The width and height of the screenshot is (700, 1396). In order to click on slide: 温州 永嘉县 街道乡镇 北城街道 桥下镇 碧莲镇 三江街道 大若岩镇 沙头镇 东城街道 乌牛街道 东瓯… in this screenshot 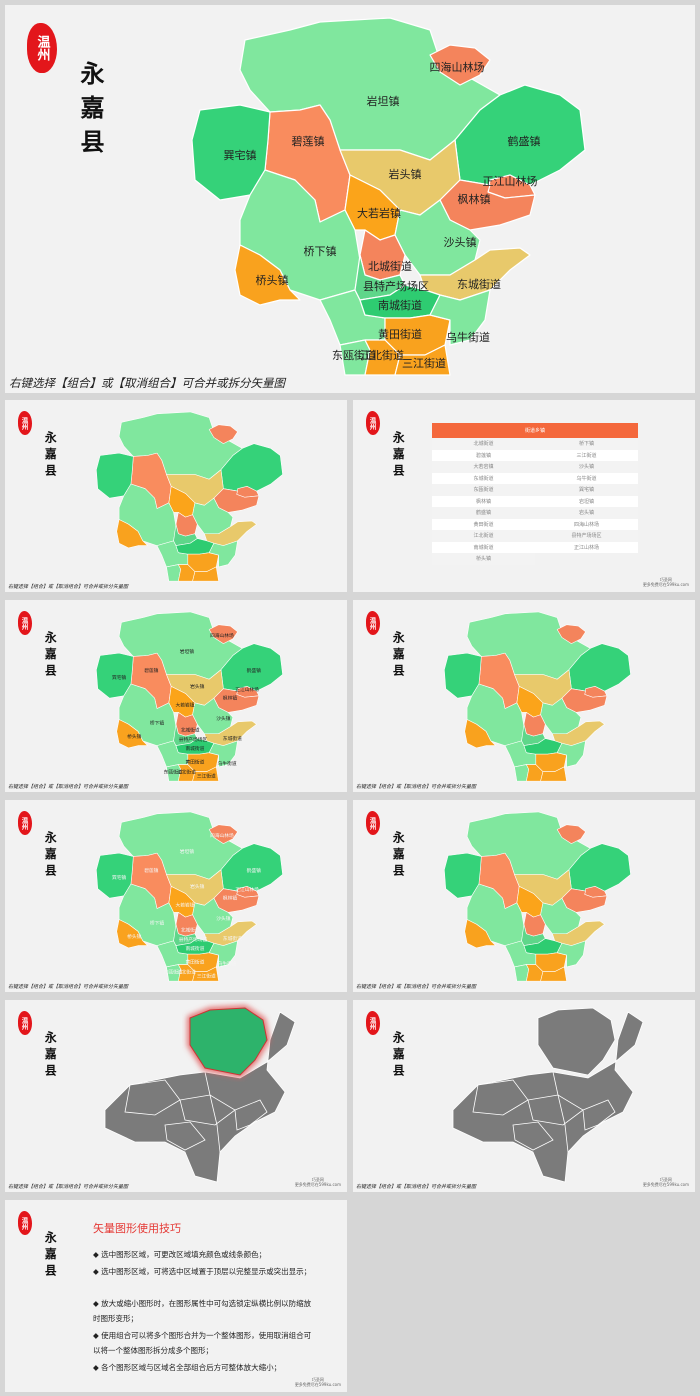, I will do `click(524, 496)`.